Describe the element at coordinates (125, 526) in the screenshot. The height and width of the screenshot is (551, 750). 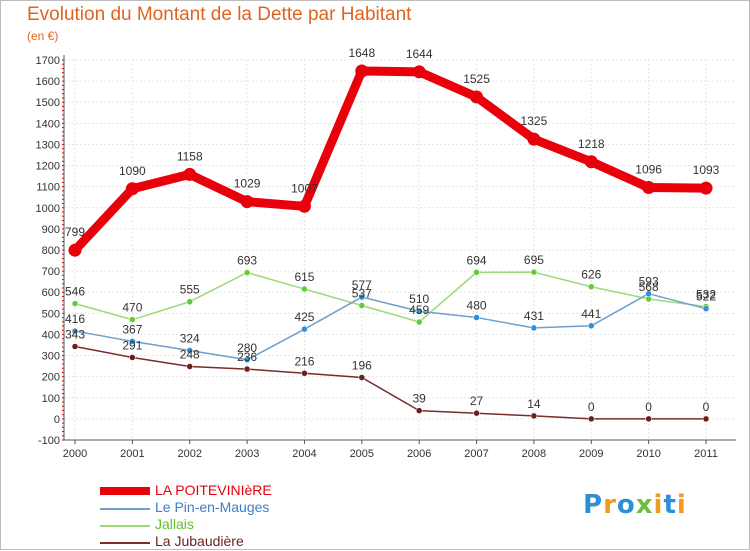
I see `legend-swatch-jallais` at that location.